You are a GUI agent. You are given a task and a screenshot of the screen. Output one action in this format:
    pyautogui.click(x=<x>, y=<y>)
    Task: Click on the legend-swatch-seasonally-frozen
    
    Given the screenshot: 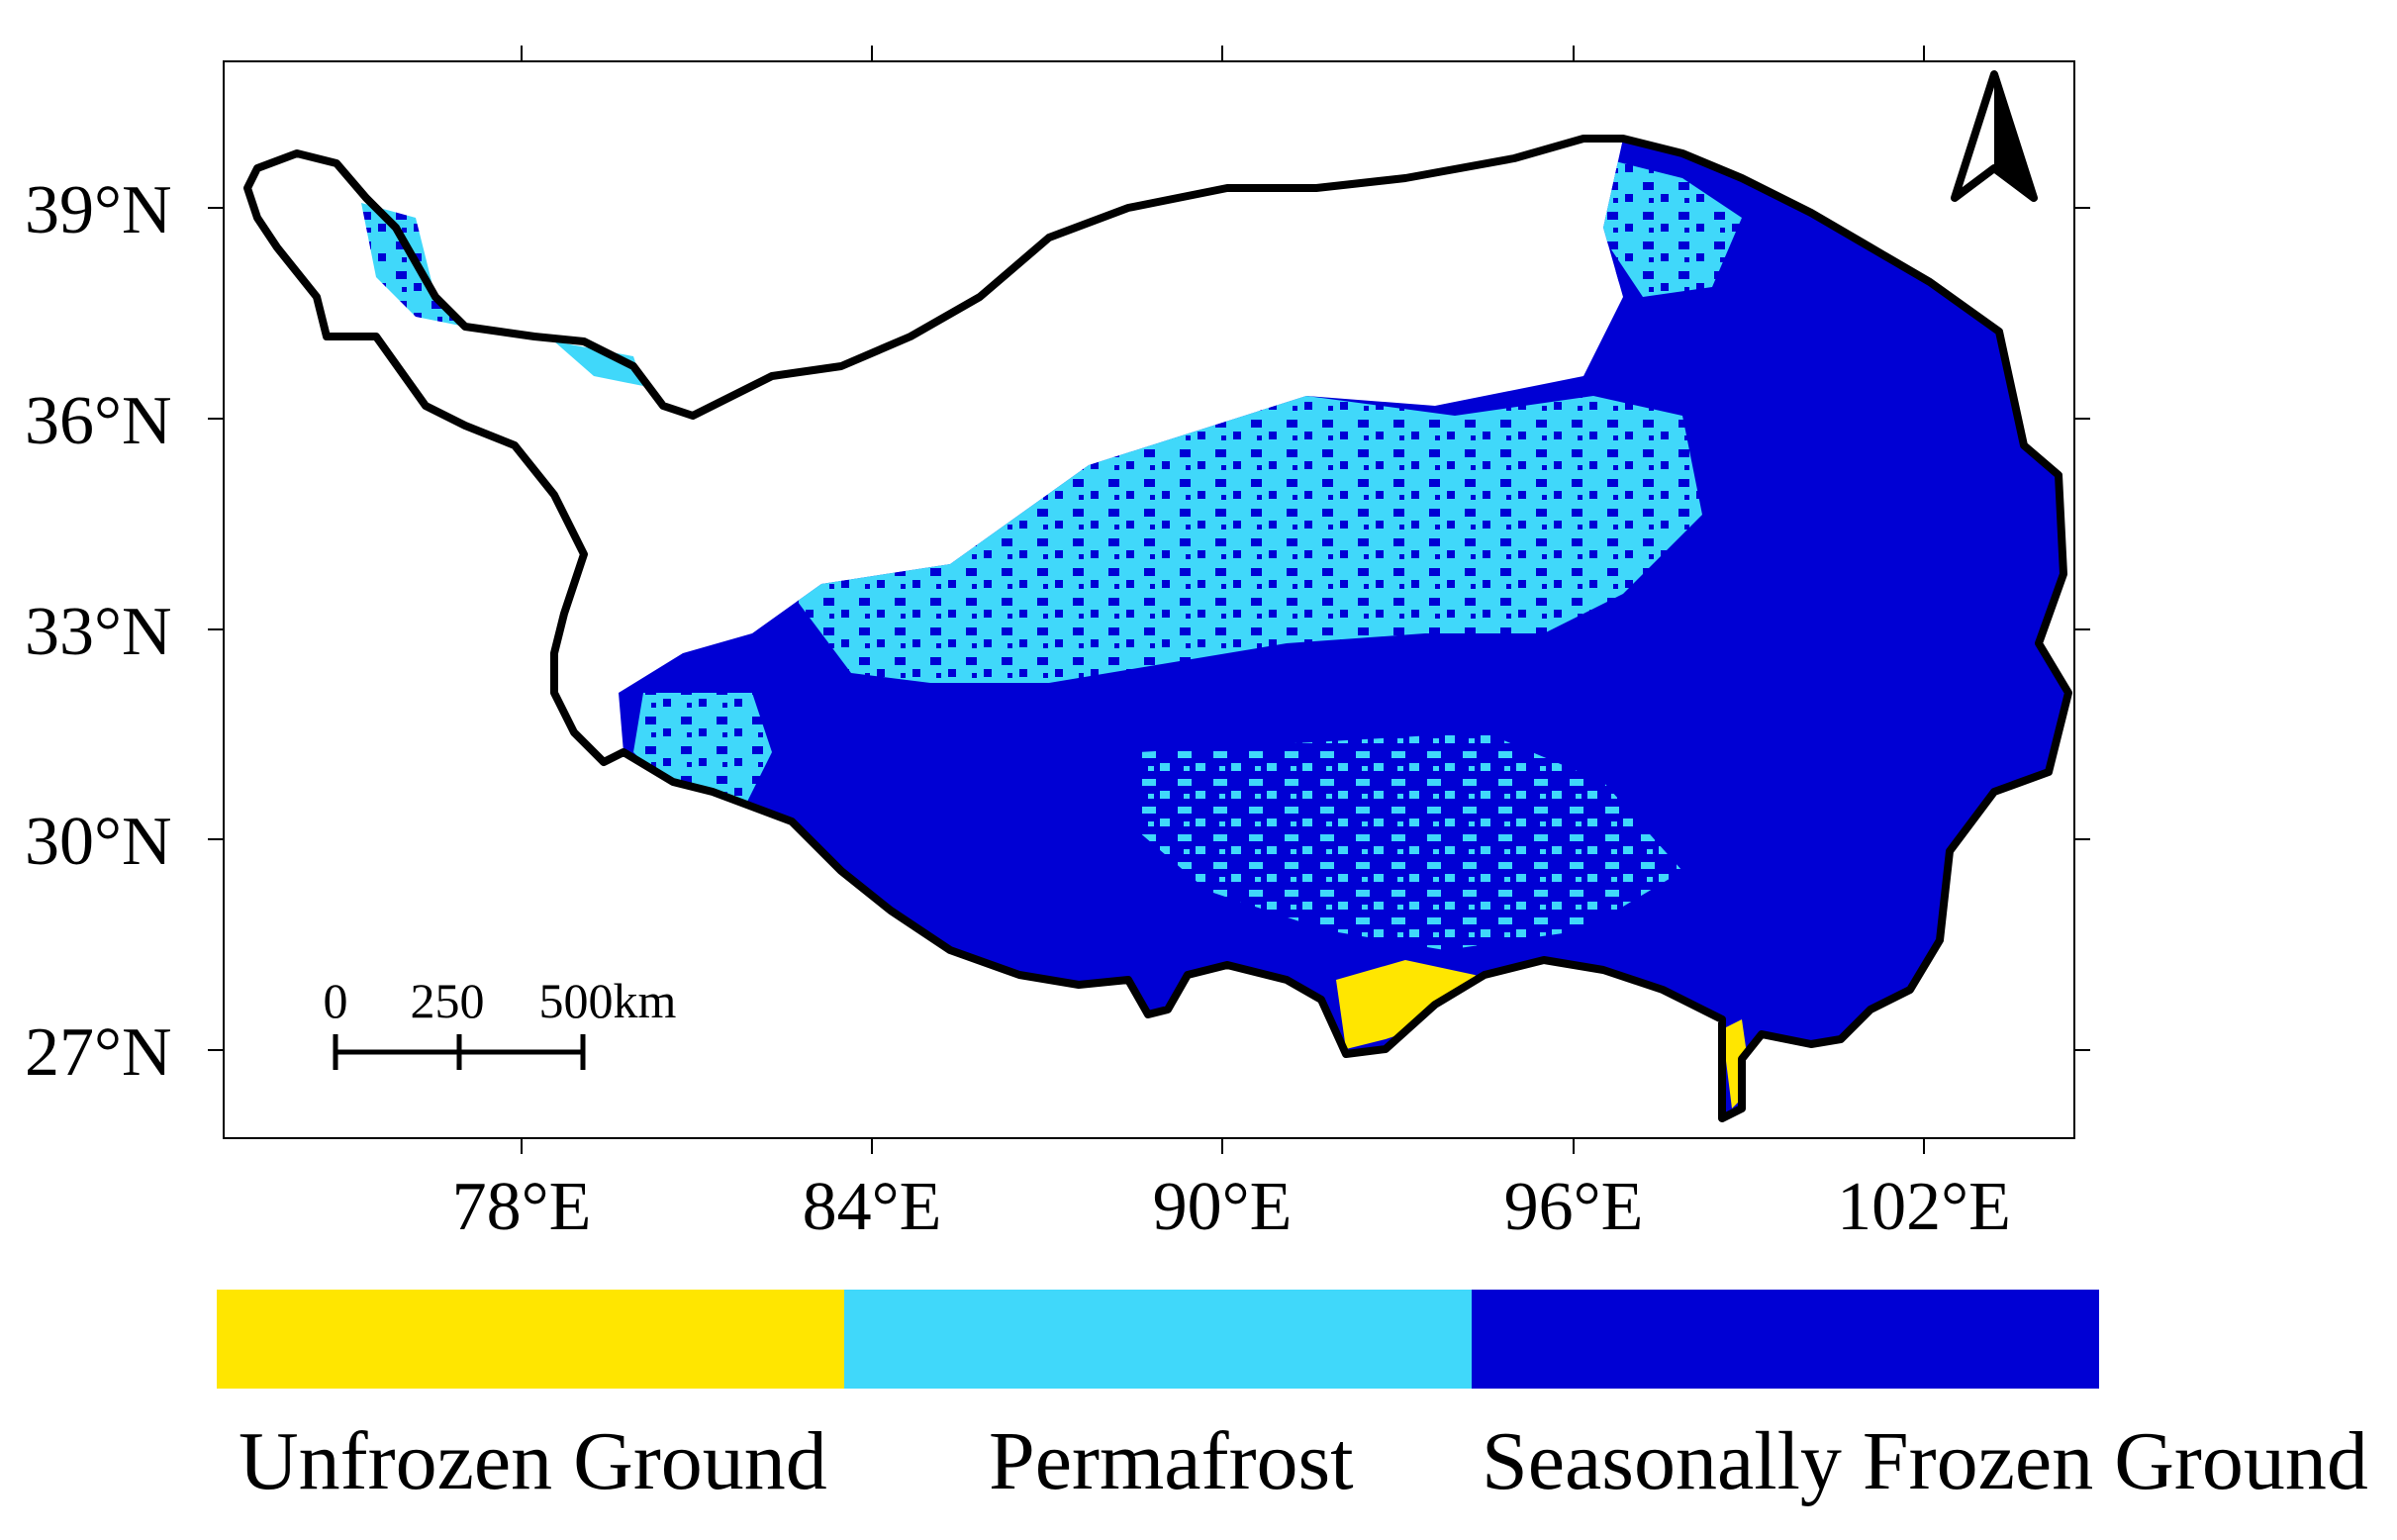 What is the action you would take?
    pyautogui.click(x=1785, y=1339)
    